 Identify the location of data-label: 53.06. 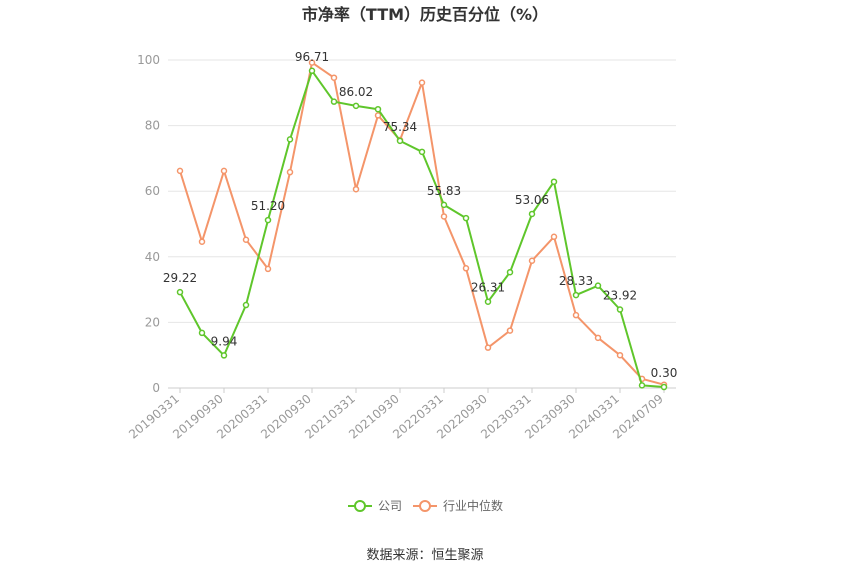
(532, 200).